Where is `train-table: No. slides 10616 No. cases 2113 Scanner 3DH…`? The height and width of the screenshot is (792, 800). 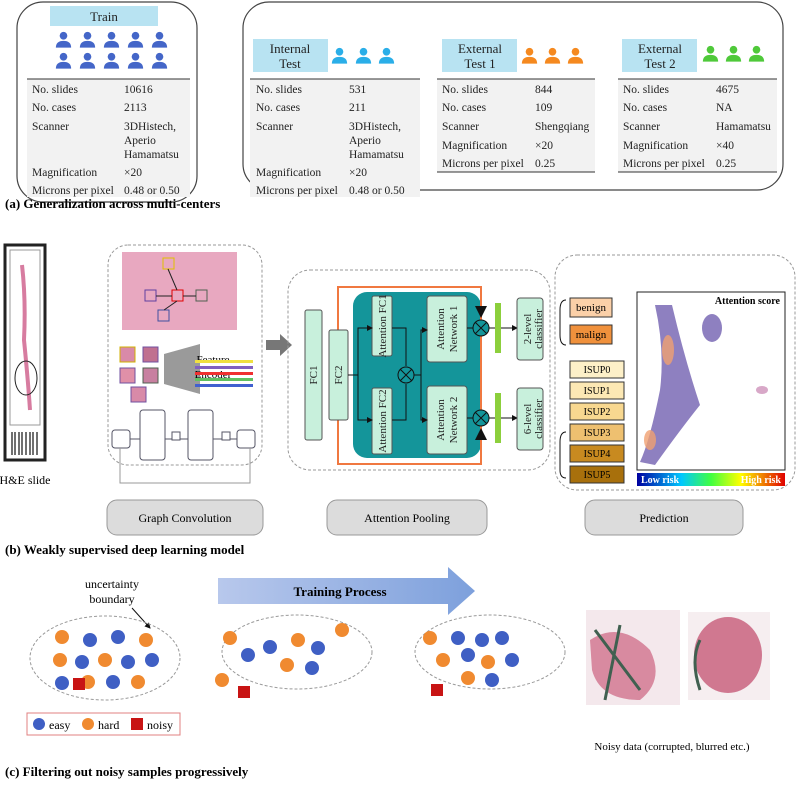
train-table: No. slides 10616 No. cases 2113 Scanner 3DH… is located at coordinates (108, 137).